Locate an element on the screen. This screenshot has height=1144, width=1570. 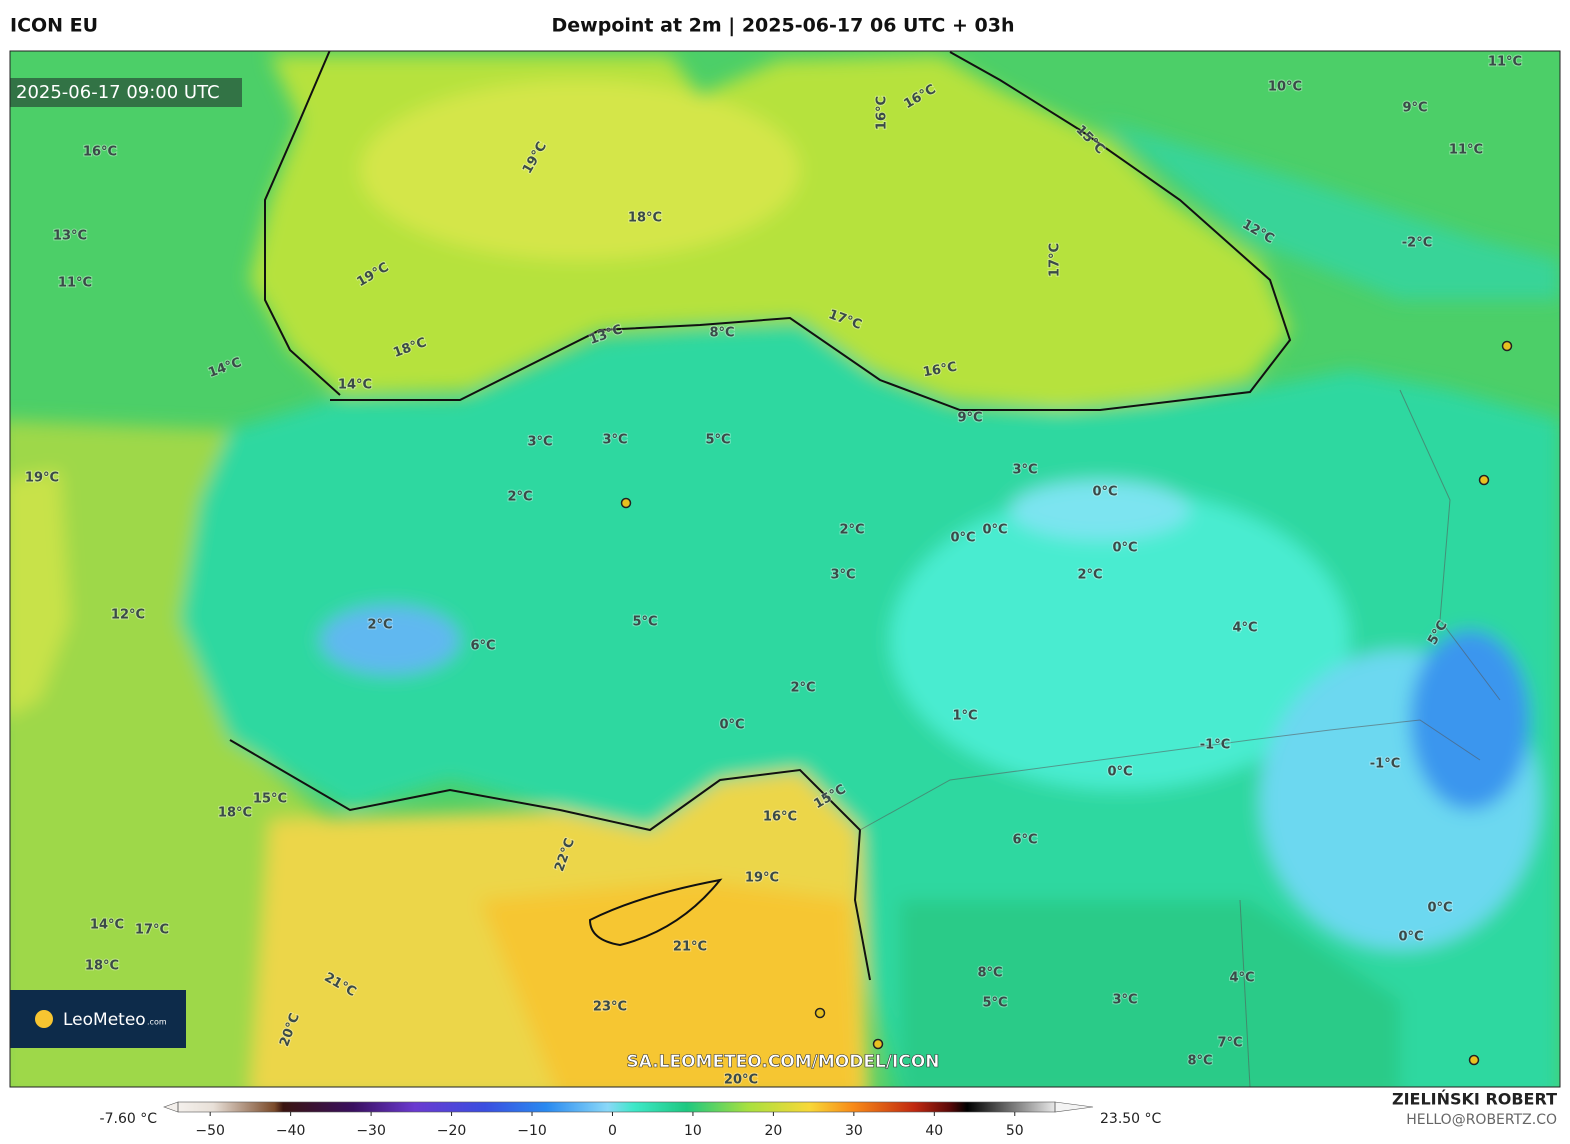
field-north-blue is located at coordinates (1100, 510).